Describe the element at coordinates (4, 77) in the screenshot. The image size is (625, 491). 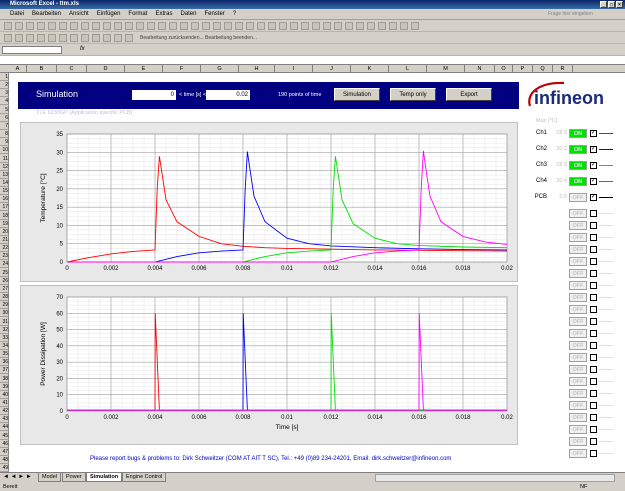
I see `row-header: 1` at that location.